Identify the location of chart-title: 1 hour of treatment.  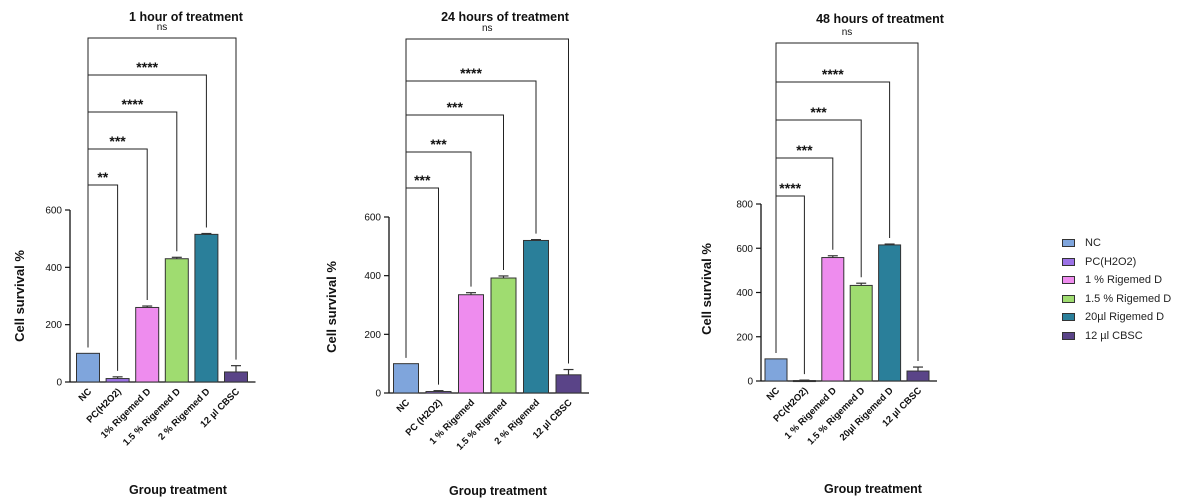
(186, 17).